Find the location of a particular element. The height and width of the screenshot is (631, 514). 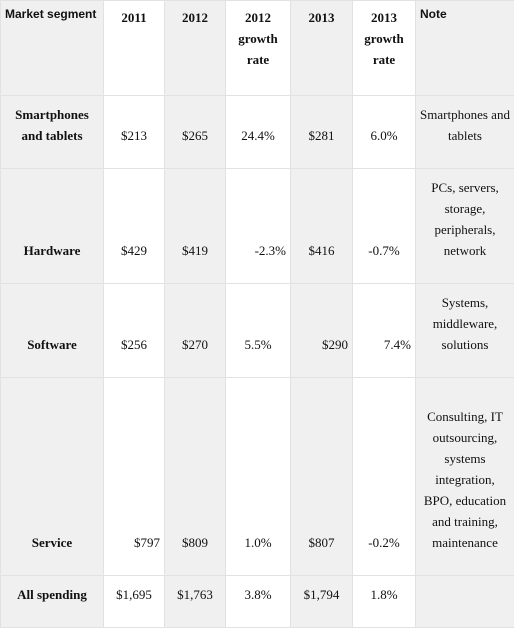

value-cell: $213 is located at coordinates (134, 132).